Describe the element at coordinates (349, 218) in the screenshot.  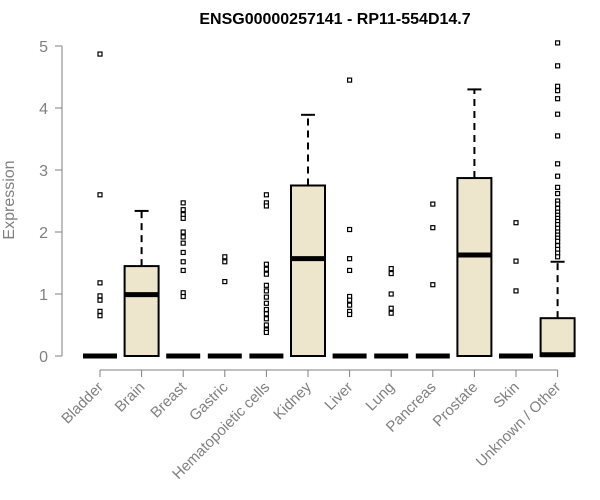
I see `box-liver` at that location.